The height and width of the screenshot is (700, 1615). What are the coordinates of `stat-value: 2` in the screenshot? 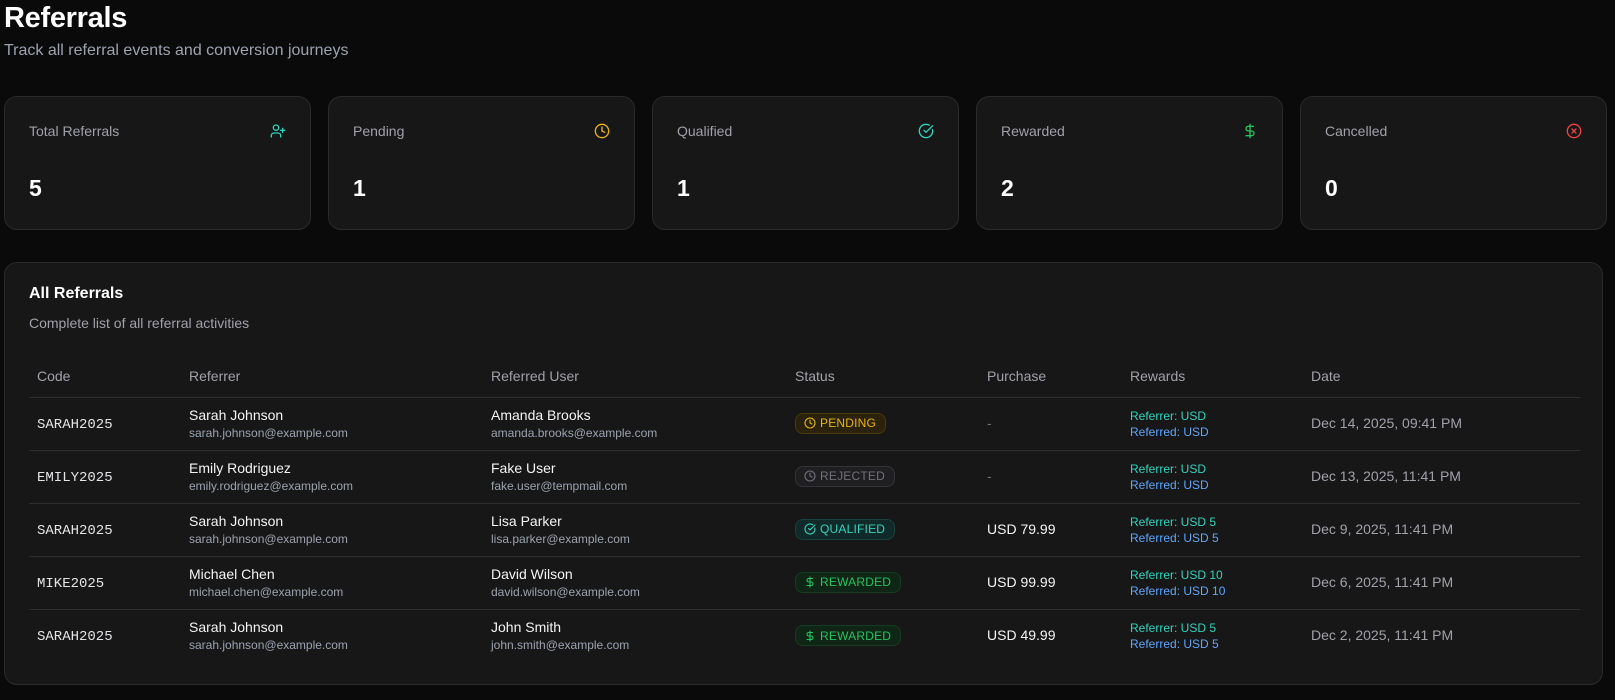 It's located at (1007, 188).